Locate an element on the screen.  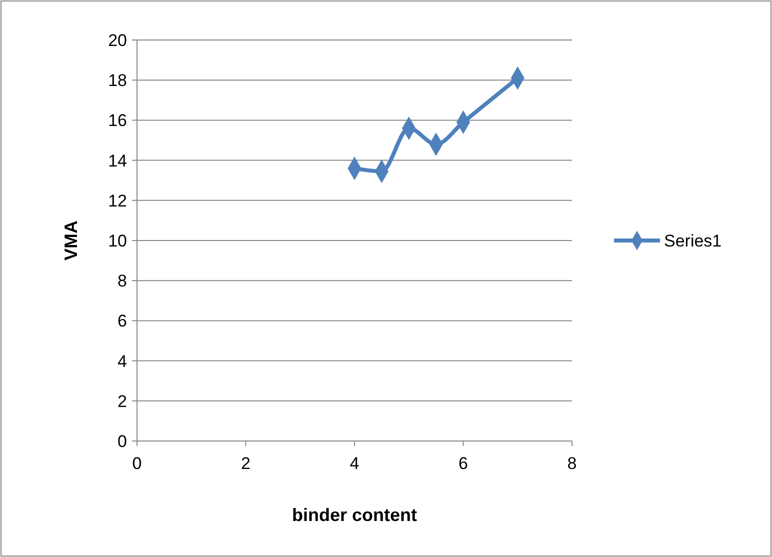
x-tick-label: 4 is located at coordinates (355, 463).